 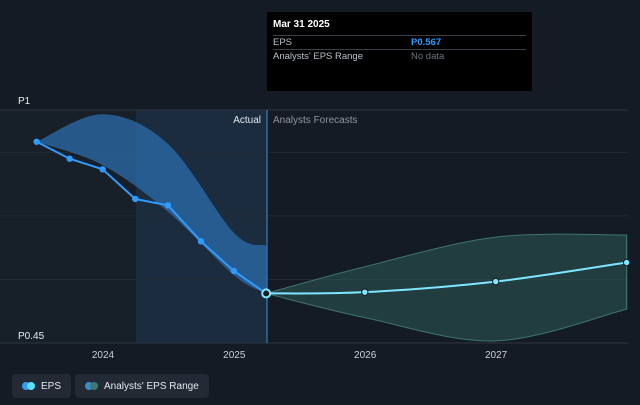 What do you see at coordinates (399, 42) in the screenshot?
I see `tooltip-row-eps: EPS P0.567` at bounding box center [399, 42].